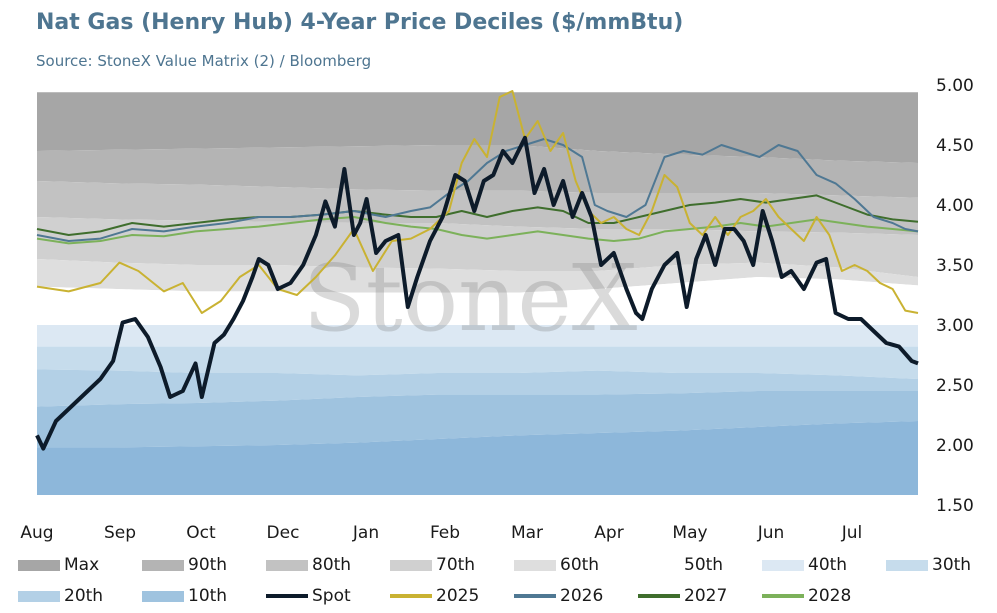 The width and height of the screenshot is (997, 613). What do you see at coordinates (208, 565) in the screenshot?
I see `legend-label: 90th` at bounding box center [208, 565].